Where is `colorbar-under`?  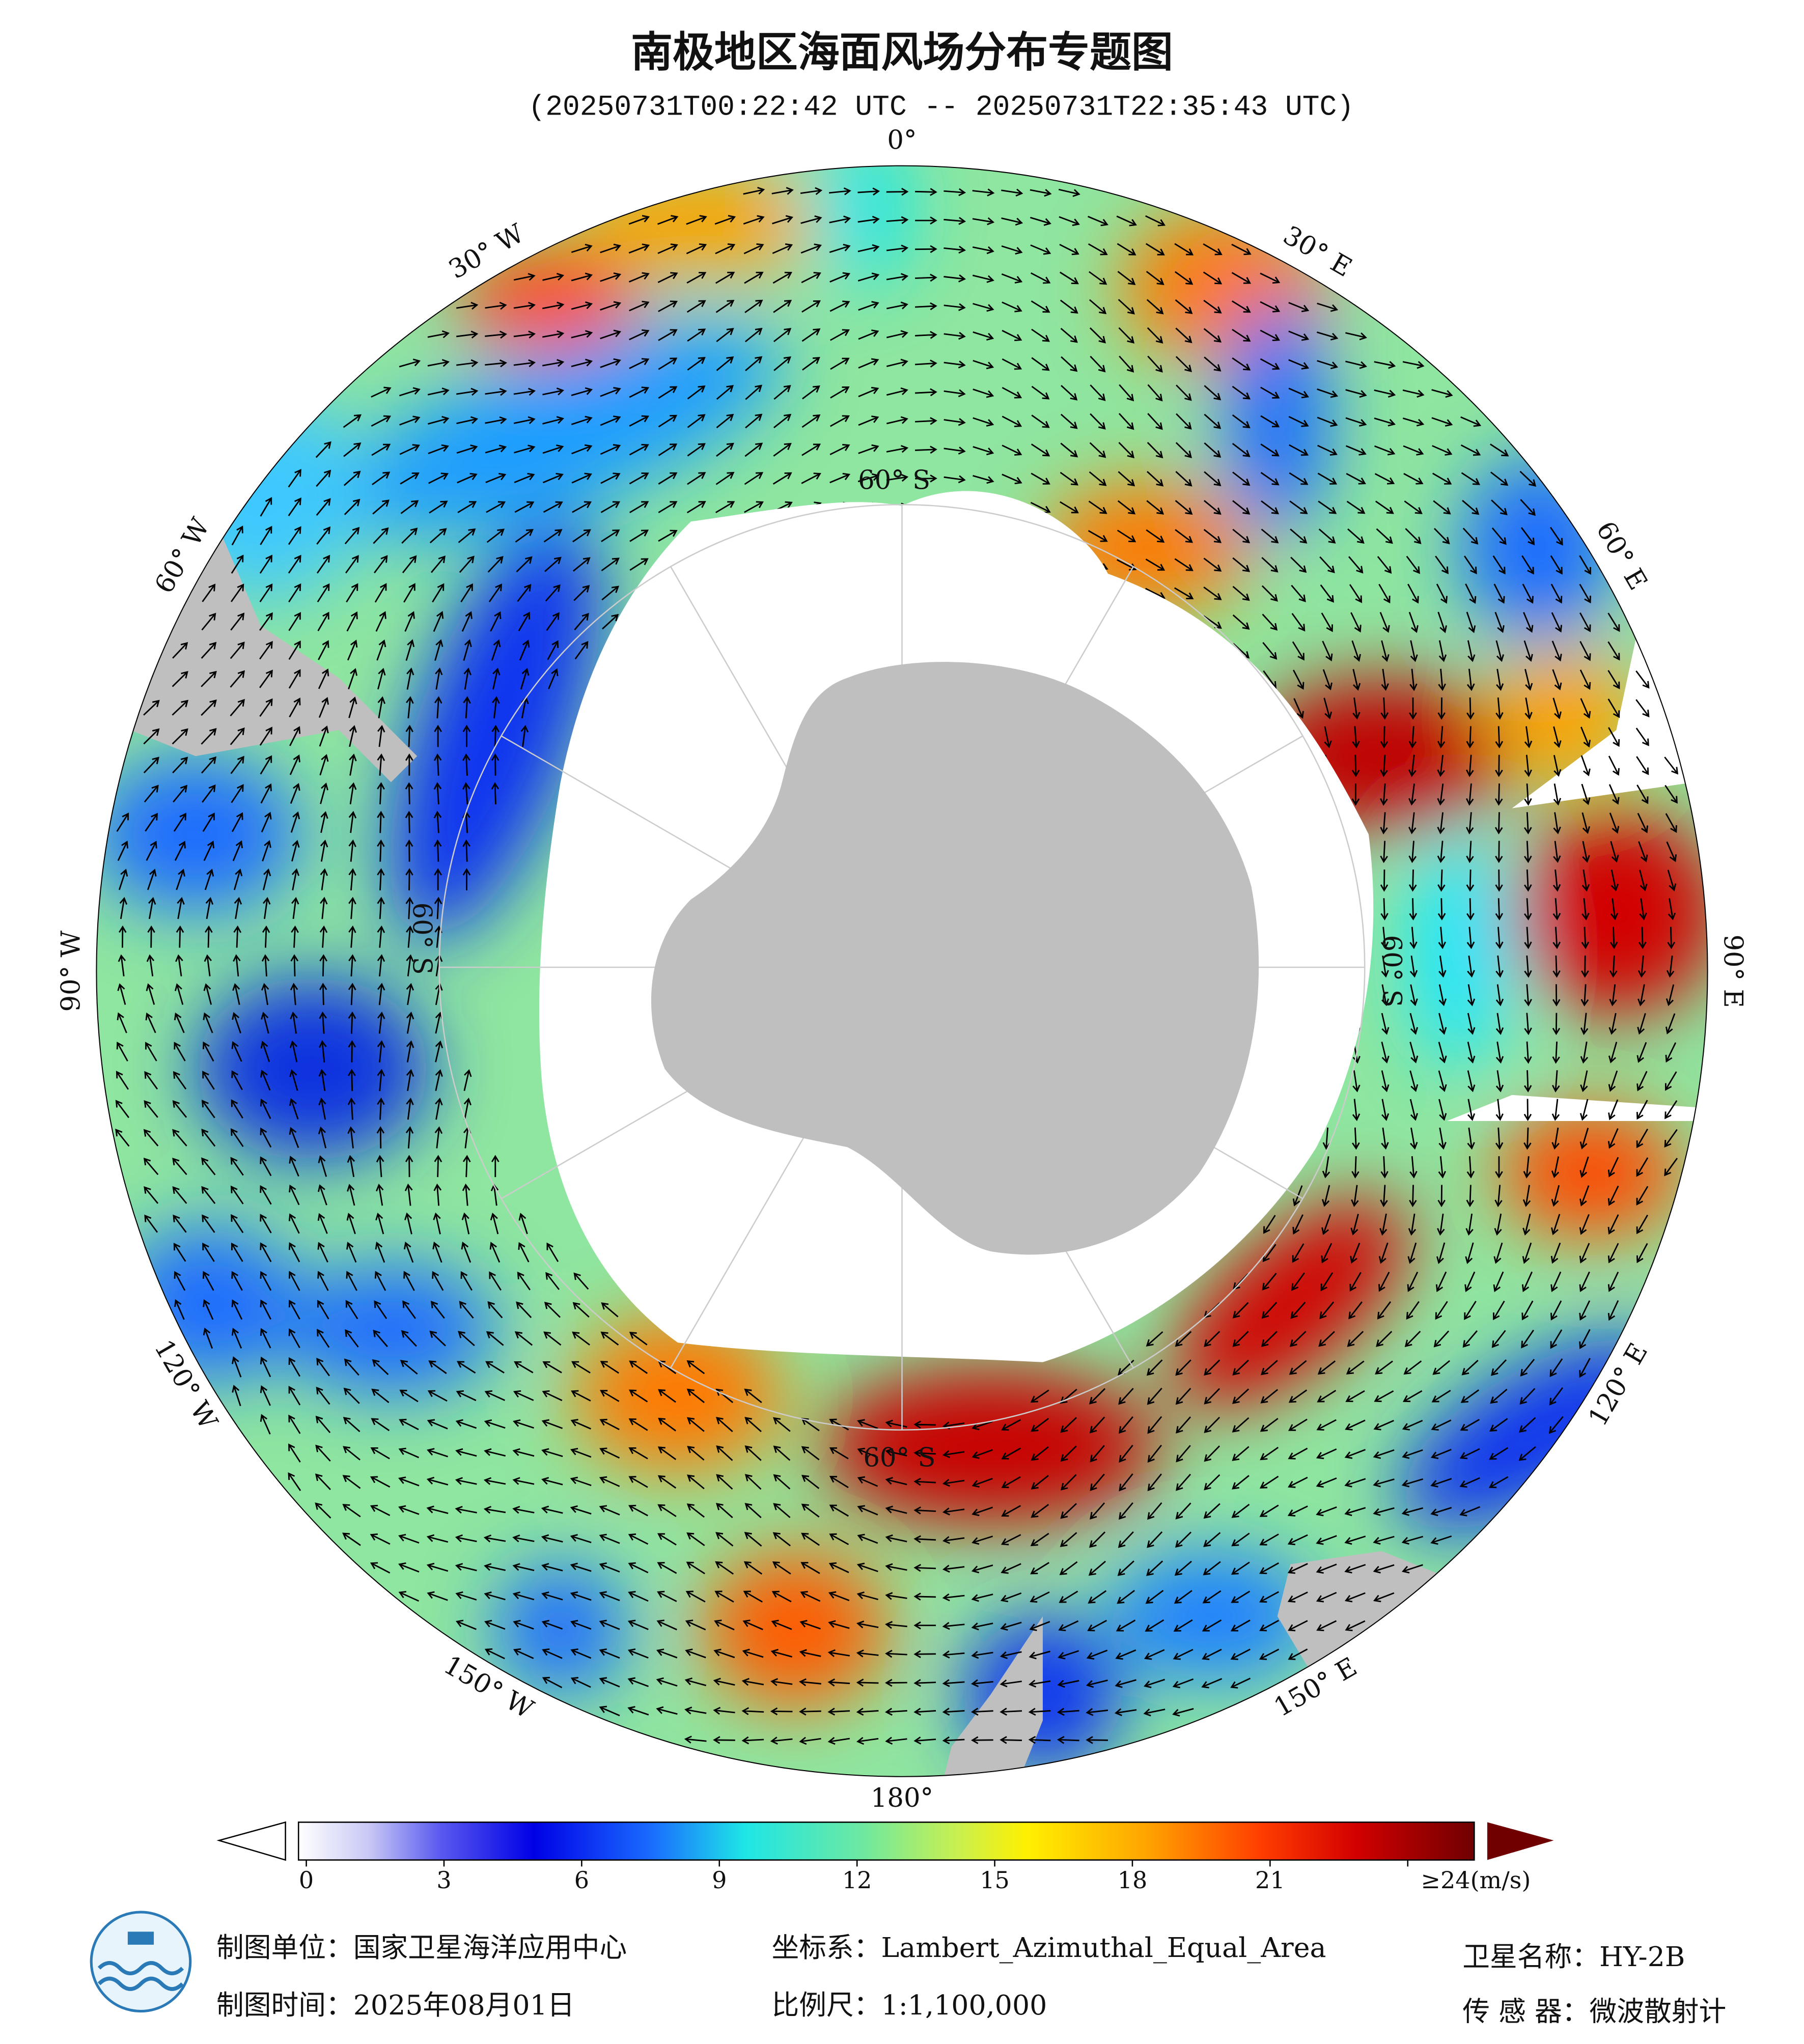 colorbar-under is located at coordinates (251, 1841).